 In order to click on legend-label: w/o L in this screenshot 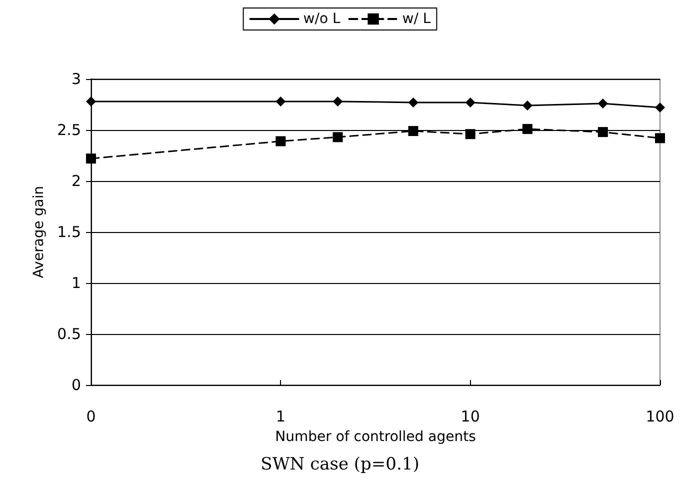, I will do `click(321, 19)`.